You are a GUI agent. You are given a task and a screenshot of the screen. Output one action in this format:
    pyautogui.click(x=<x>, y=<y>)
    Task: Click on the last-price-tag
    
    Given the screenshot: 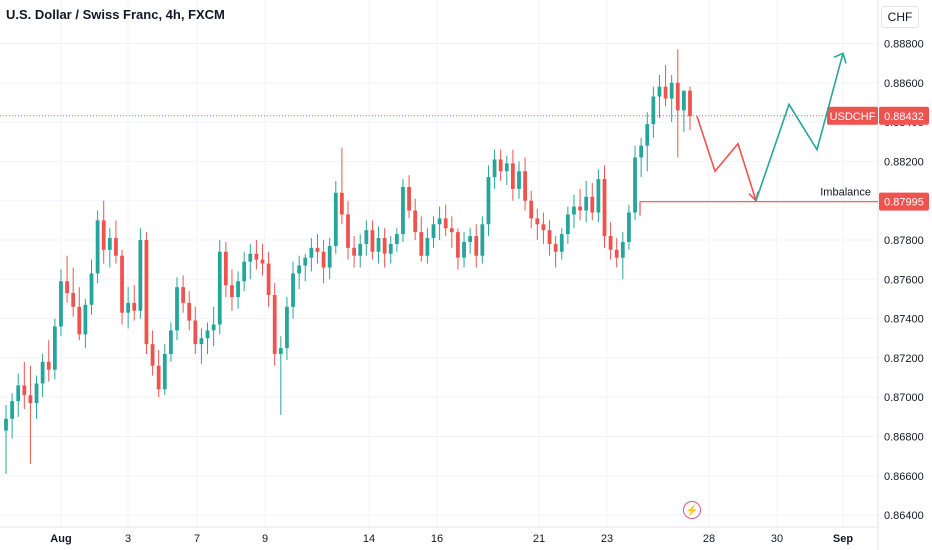 What is the action you would take?
    pyautogui.click(x=904, y=115)
    